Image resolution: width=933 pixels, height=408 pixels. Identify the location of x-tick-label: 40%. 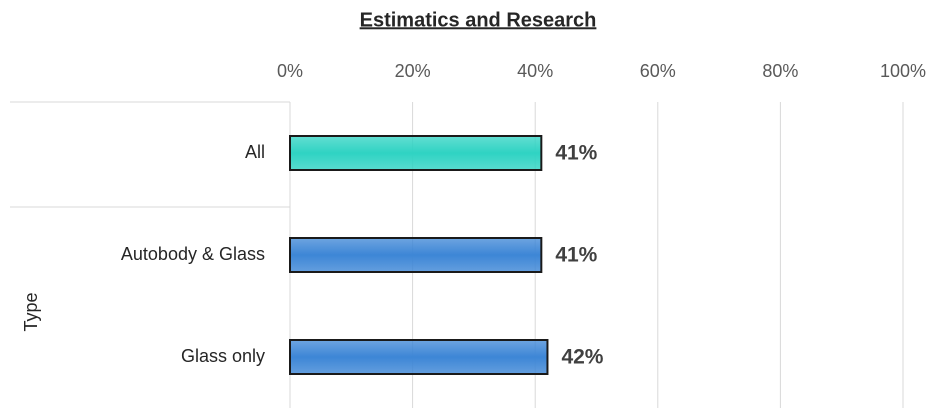
(535, 71).